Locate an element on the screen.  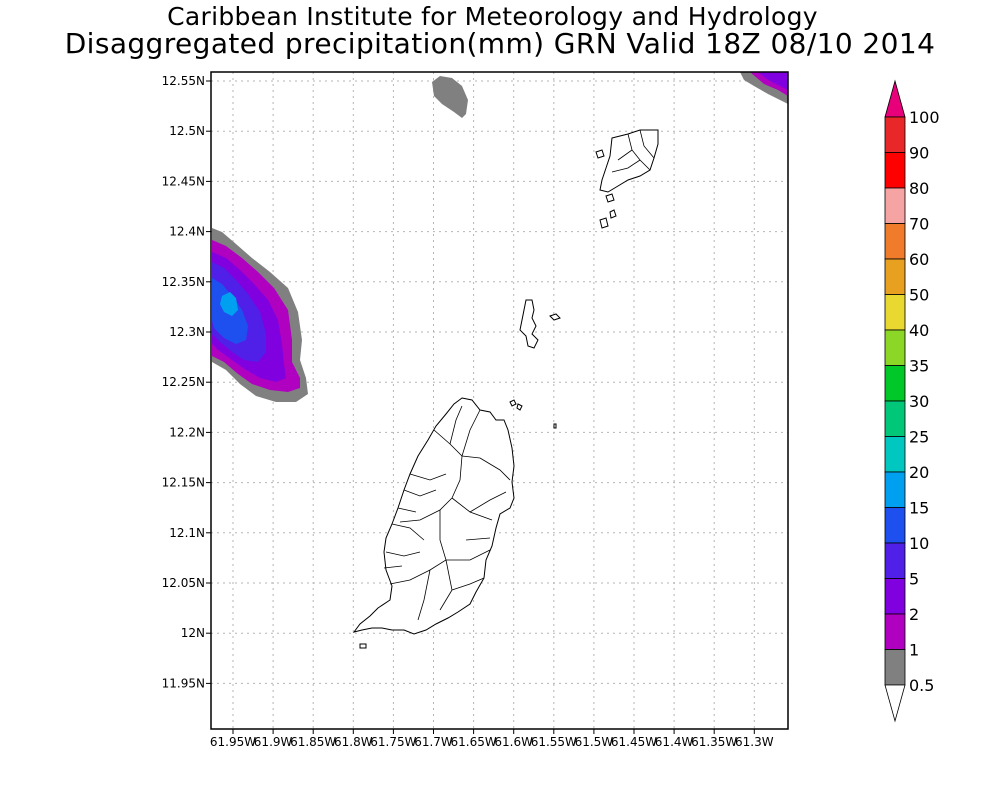
lon-tick-label: 61.45W is located at coordinates (634, 742).